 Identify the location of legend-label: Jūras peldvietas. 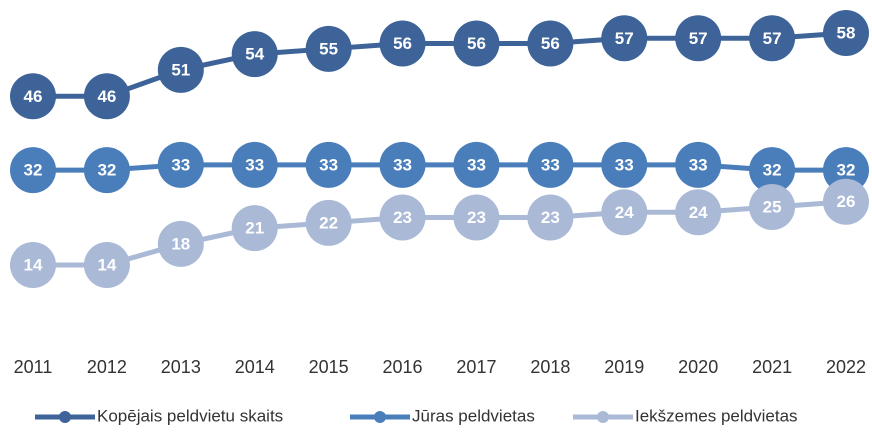
(473, 415).